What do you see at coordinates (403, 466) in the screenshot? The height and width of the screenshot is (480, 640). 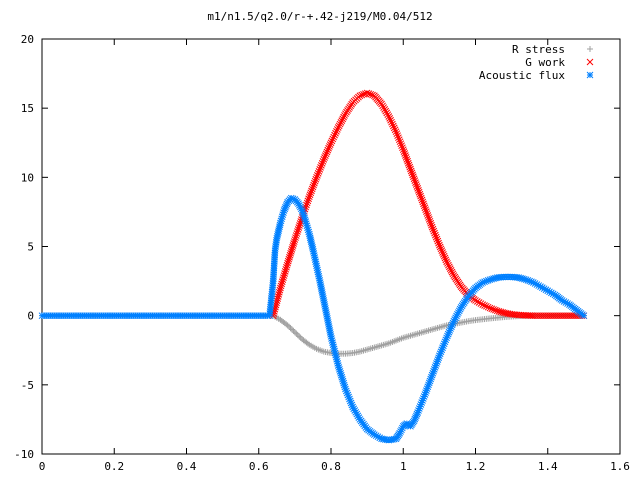 I see `x-tick-label: 1` at bounding box center [403, 466].